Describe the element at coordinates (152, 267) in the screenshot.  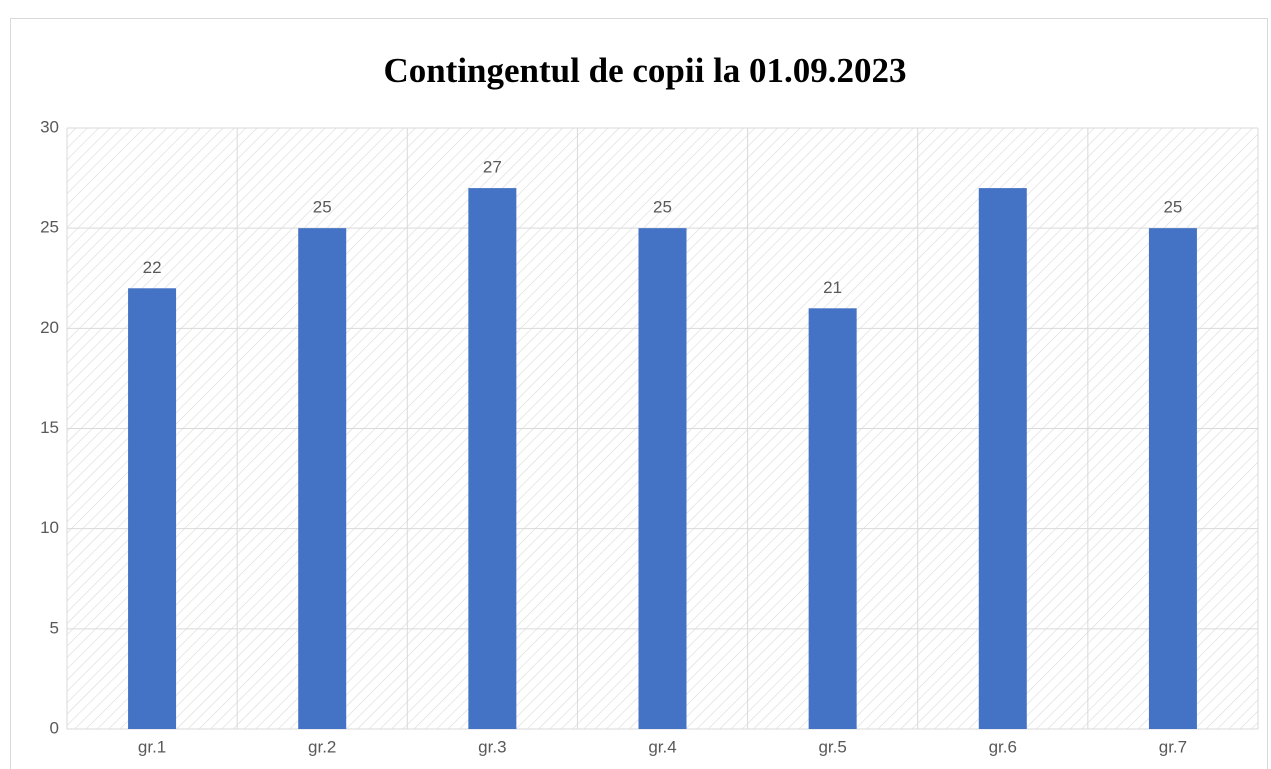
I see `data-label: 22` at that location.